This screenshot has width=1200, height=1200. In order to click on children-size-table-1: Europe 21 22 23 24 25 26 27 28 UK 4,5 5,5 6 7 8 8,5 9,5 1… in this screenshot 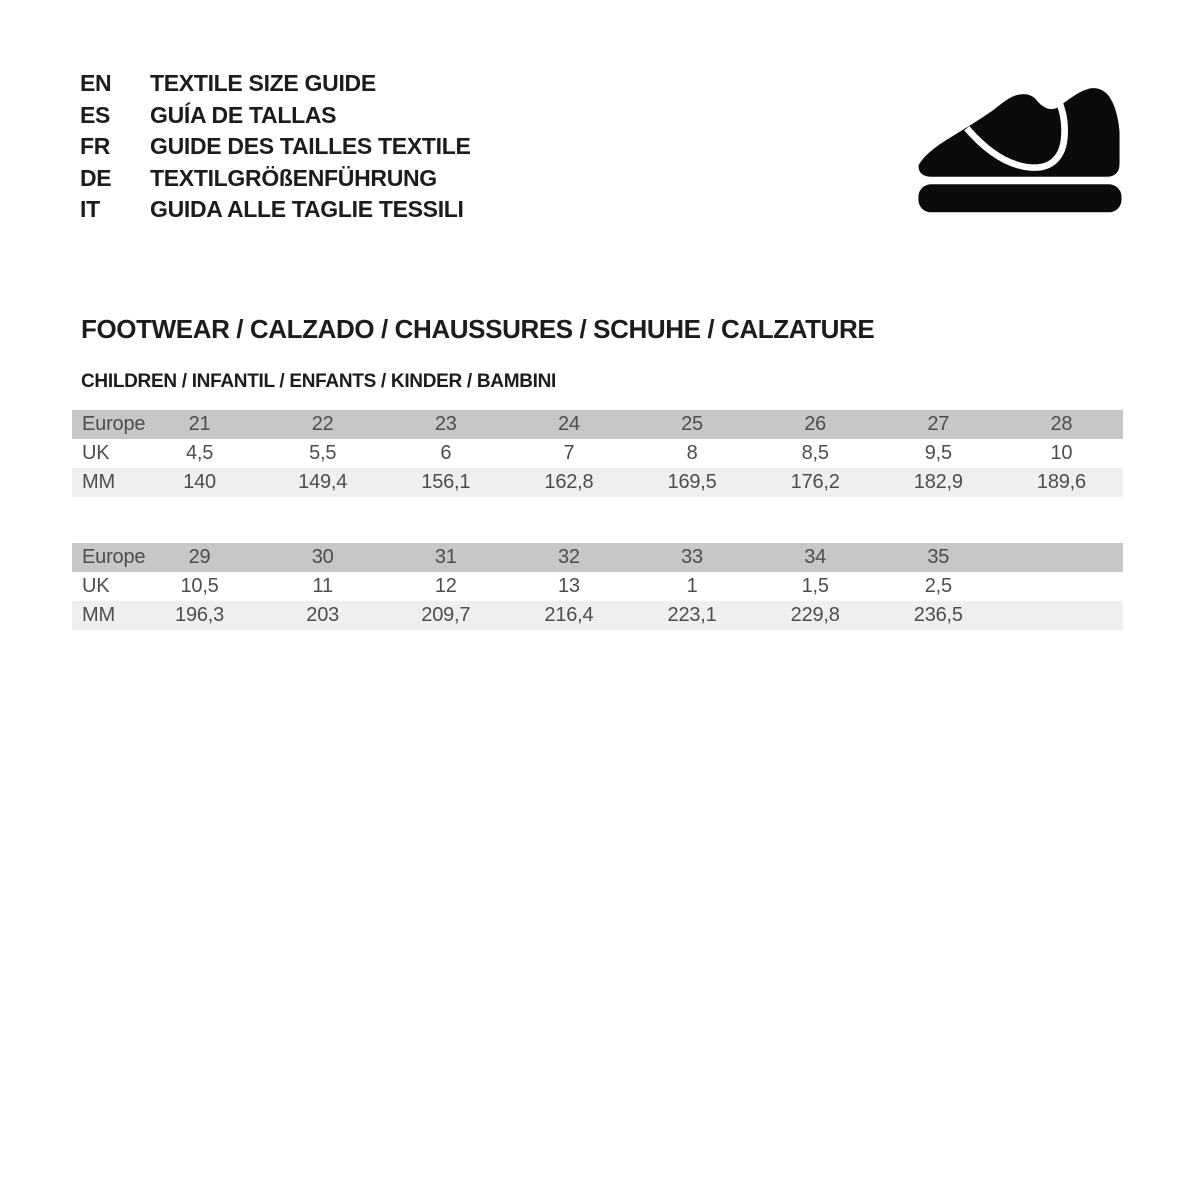, I will do `click(597, 453)`.